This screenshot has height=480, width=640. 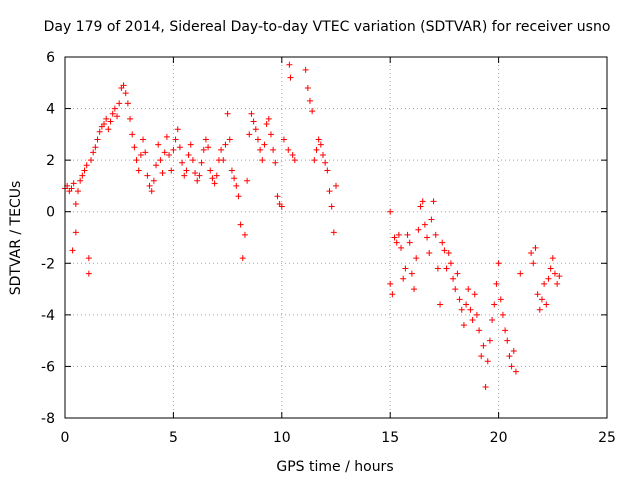 I want to click on y-tick-label: -6, so click(x=48, y=367).